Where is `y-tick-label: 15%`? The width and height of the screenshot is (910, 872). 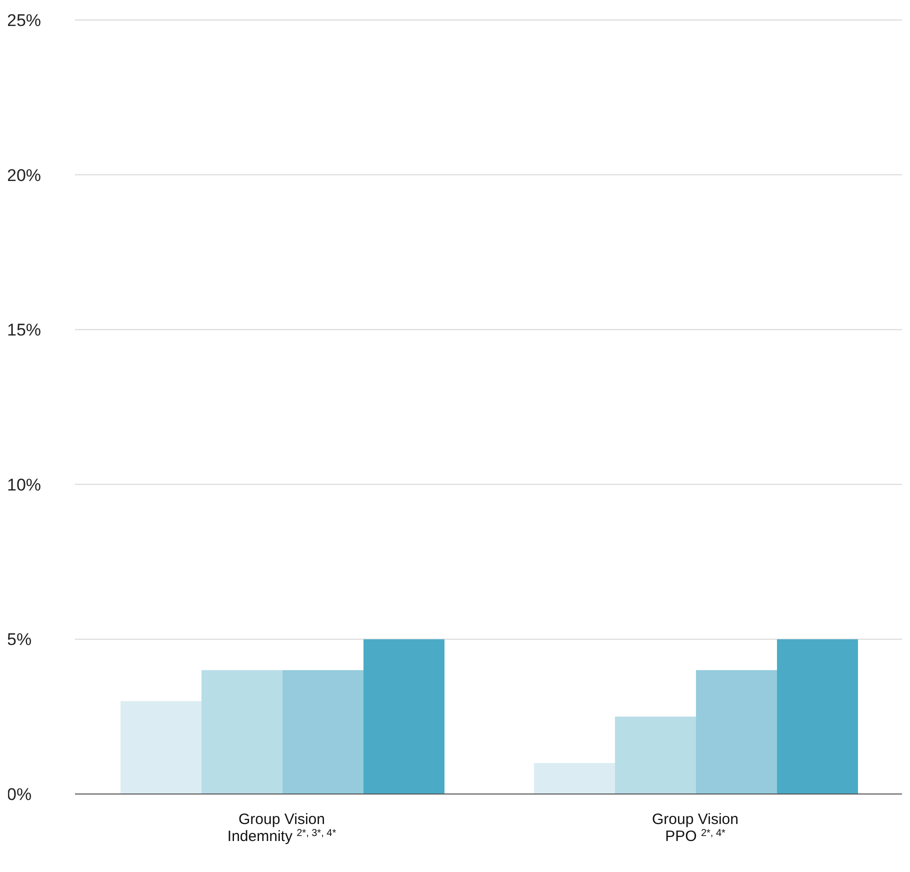 y-tick-label: 15% is located at coordinates (24, 330).